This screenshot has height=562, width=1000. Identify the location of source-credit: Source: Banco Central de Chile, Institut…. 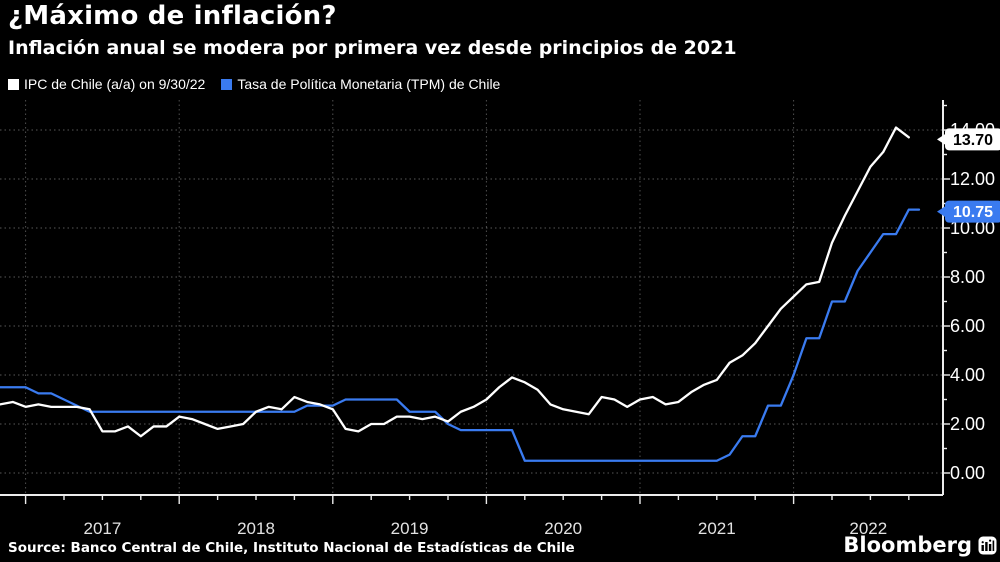
(291, 548).